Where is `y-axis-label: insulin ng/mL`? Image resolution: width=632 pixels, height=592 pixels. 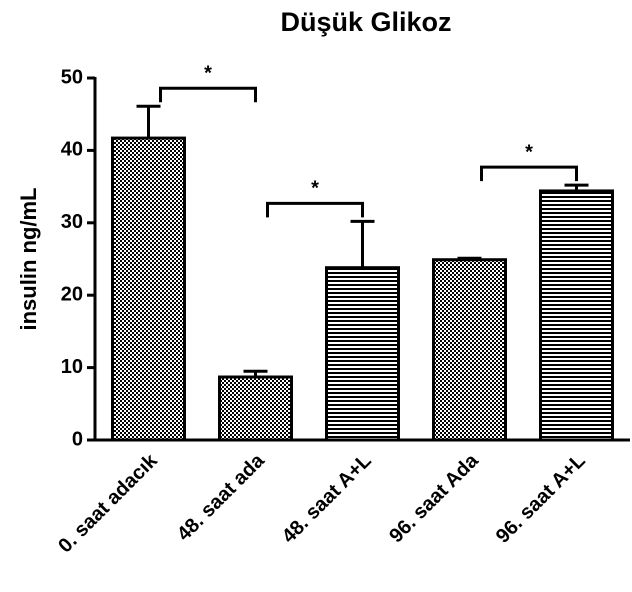
y-axis-label: insulin ng/mL is located at coordinates (28, 259).